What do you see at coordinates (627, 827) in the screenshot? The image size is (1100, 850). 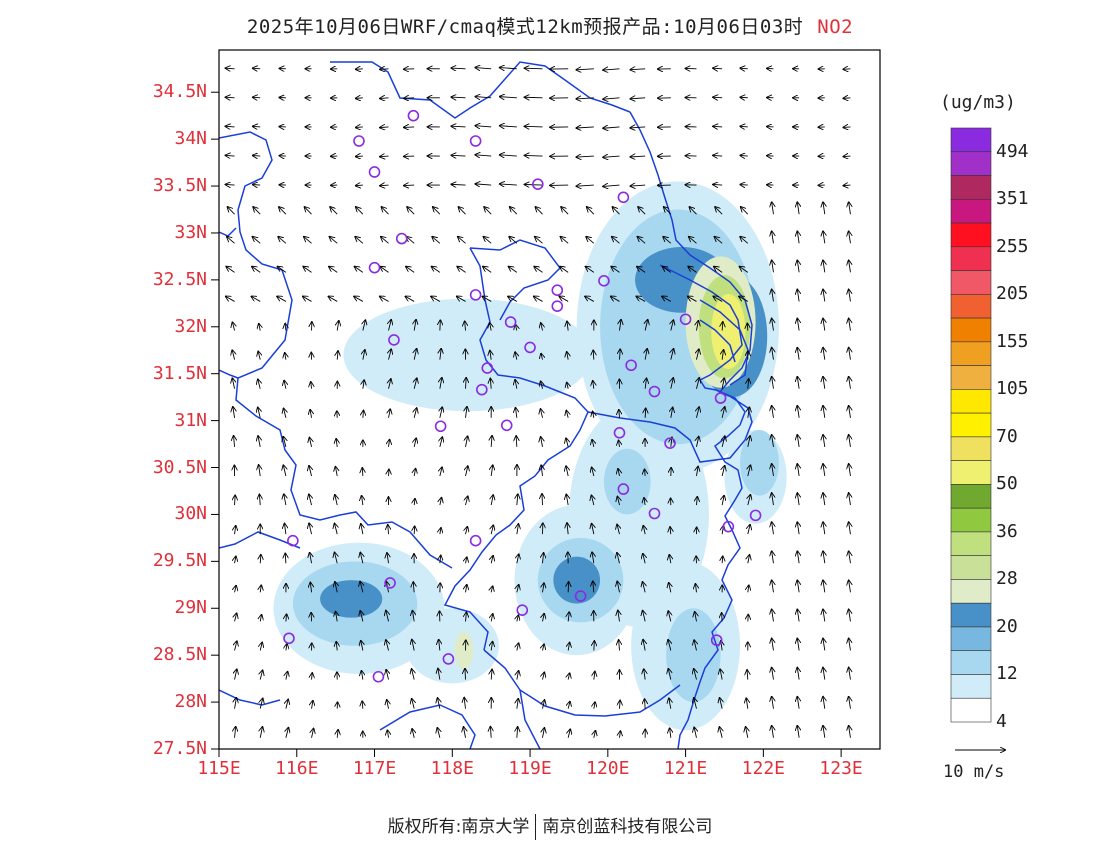 I see `copyright-company: 南京创蓝科技有限公司` at bounding box center [627, 827].